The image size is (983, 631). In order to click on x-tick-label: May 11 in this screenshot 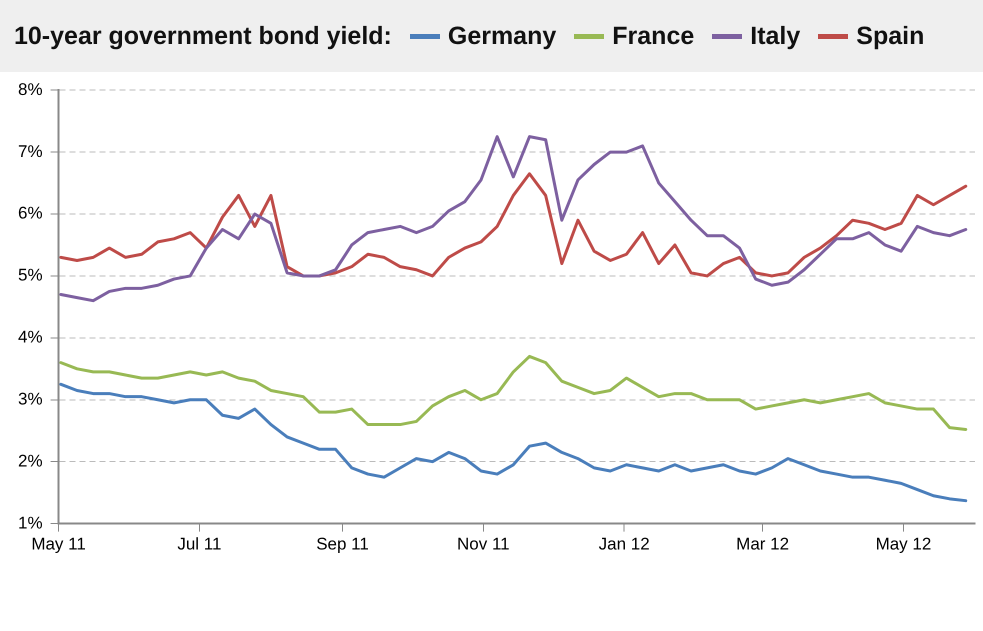, I will do `click(58, 544)`.